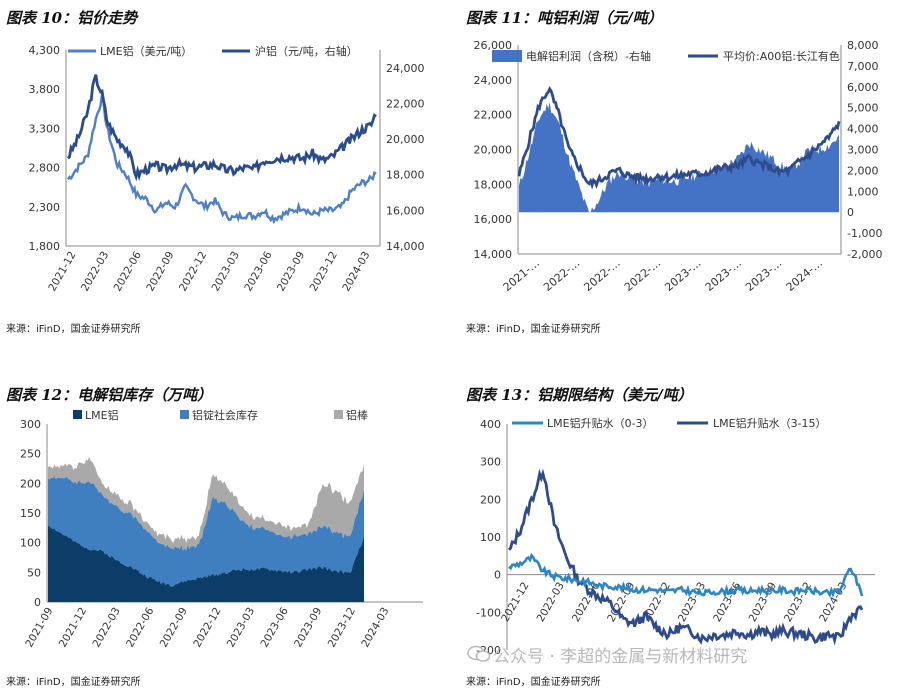 This screenshot has height=691, width=909. What do you see at coordinates (770, 423) in the screenshot?
I see `fig13-legend-3-15: LME铝升贴水（3-15）` at bounding box center [770, 423].